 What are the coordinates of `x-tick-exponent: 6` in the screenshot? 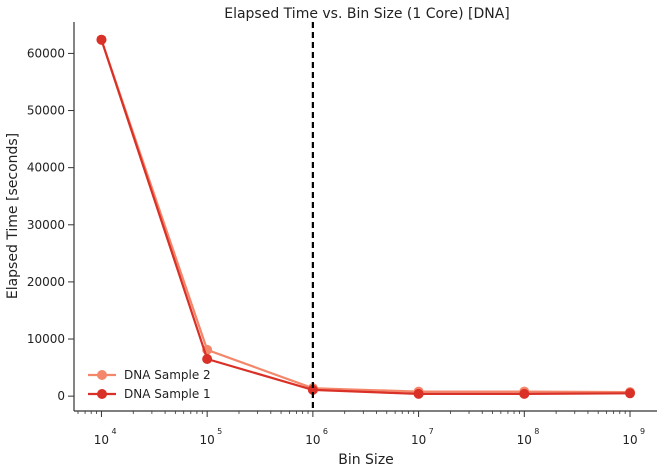 It's located at (325, 431).